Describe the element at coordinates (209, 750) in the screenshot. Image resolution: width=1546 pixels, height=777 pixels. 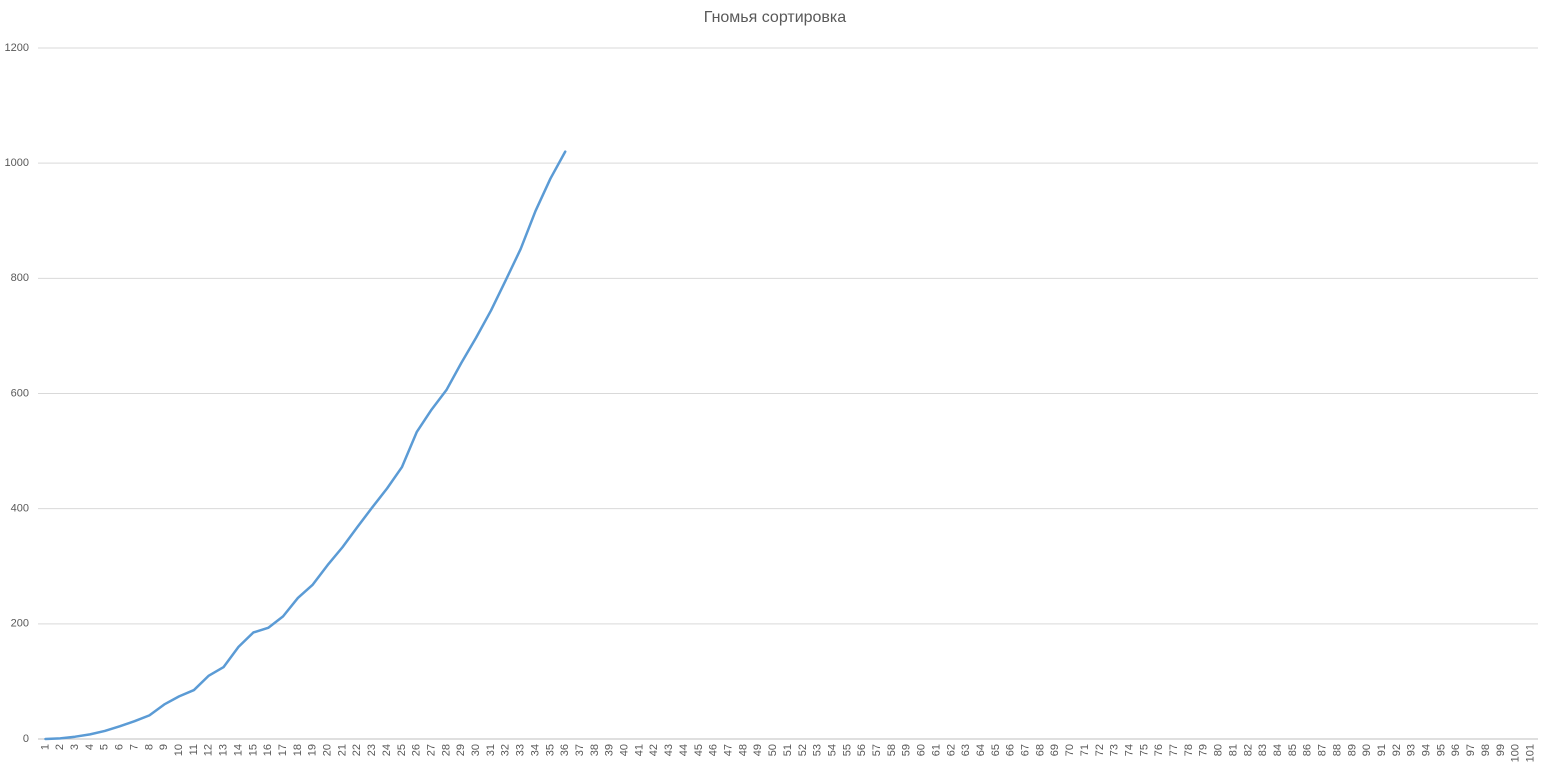
I see `x-tick-label: 12` at that location.